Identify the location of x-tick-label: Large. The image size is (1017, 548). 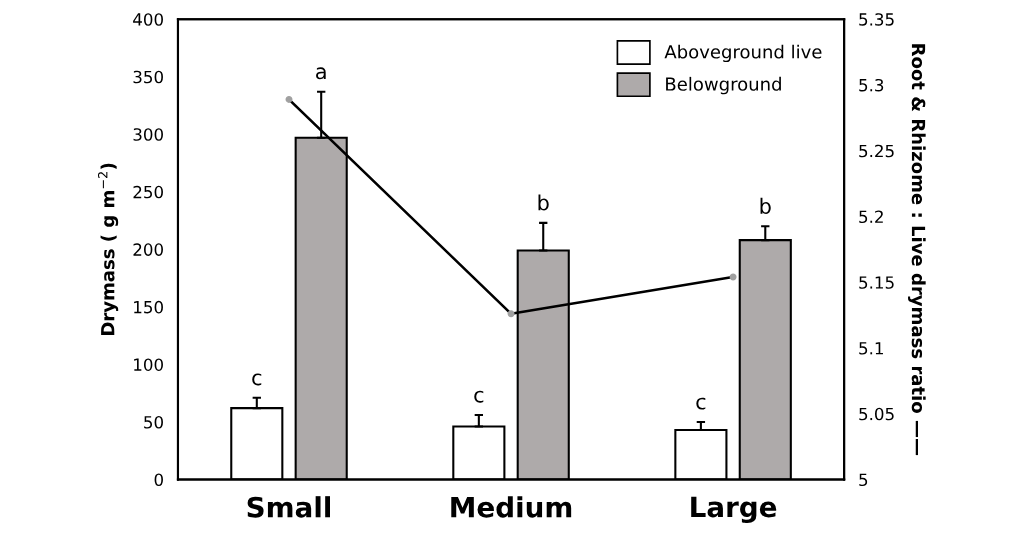
(734, 510).